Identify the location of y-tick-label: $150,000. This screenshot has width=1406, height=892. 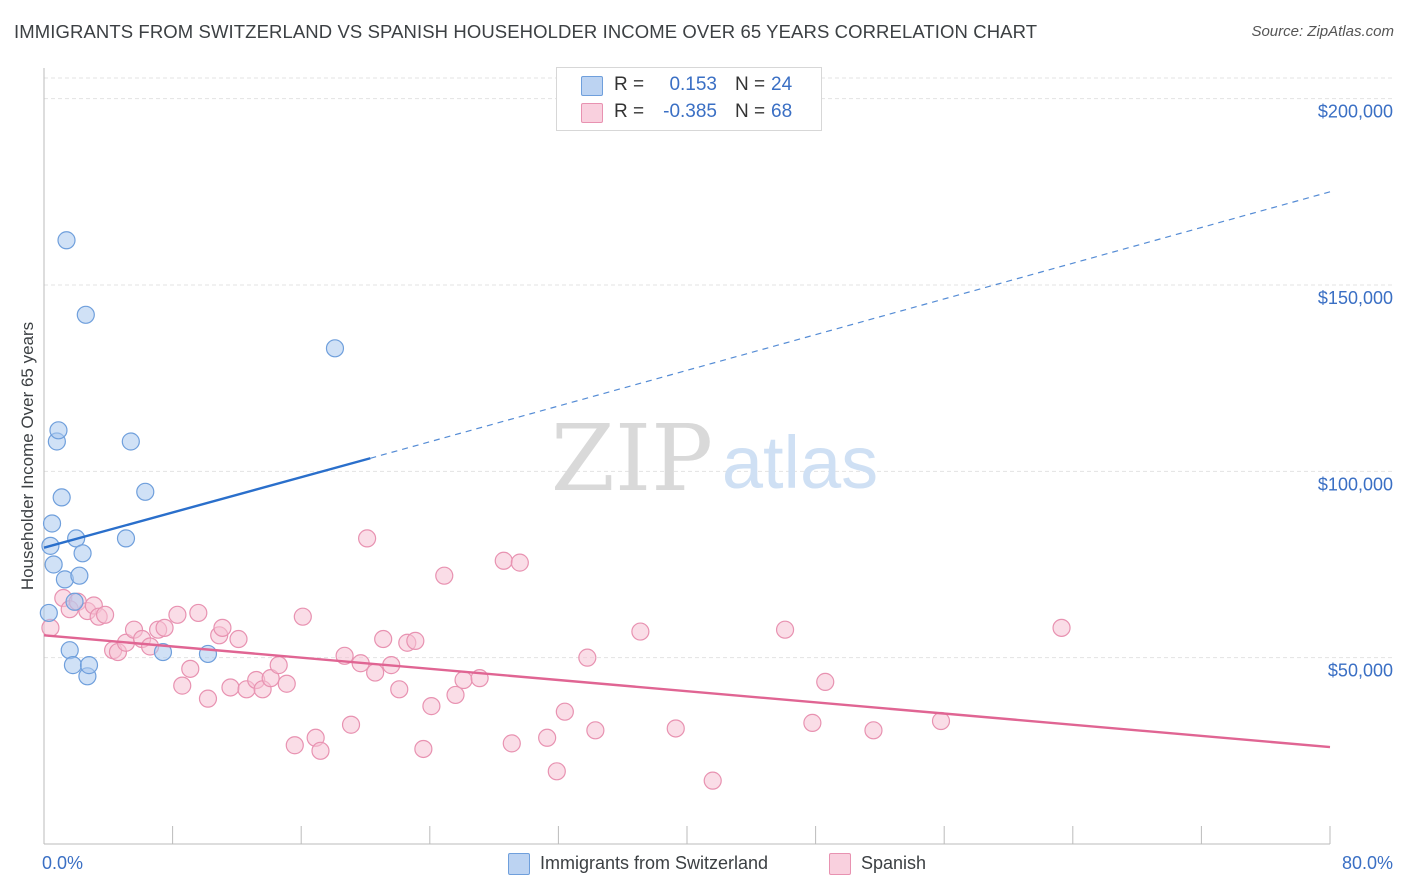
(1355, 298).